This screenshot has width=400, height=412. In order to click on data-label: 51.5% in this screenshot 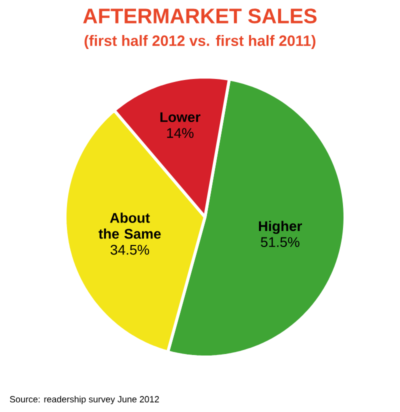, I will do `click(280, 242)`.